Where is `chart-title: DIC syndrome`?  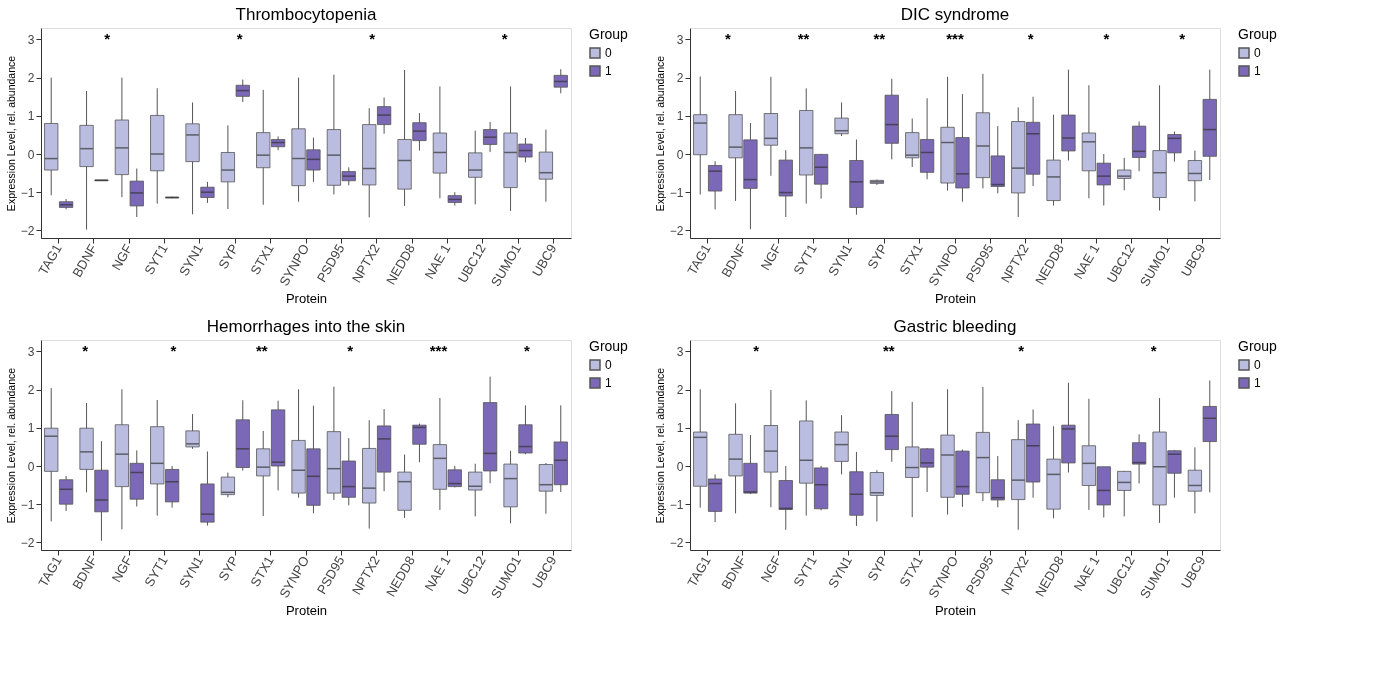
chart-title: DIC syndrome is located at coordinates (955, 14).